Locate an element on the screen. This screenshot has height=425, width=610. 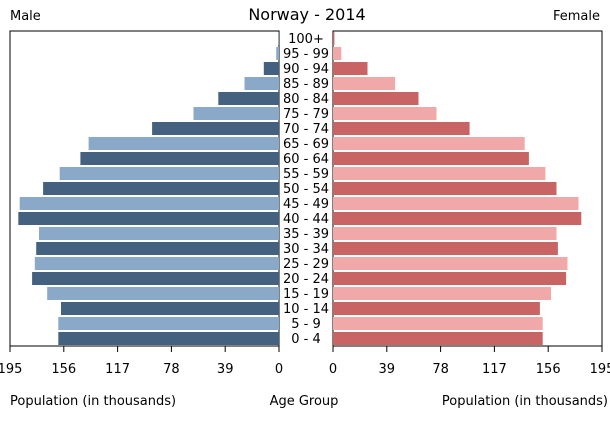
female-tick-label-1: 156 is located at coordinates (548, 369).